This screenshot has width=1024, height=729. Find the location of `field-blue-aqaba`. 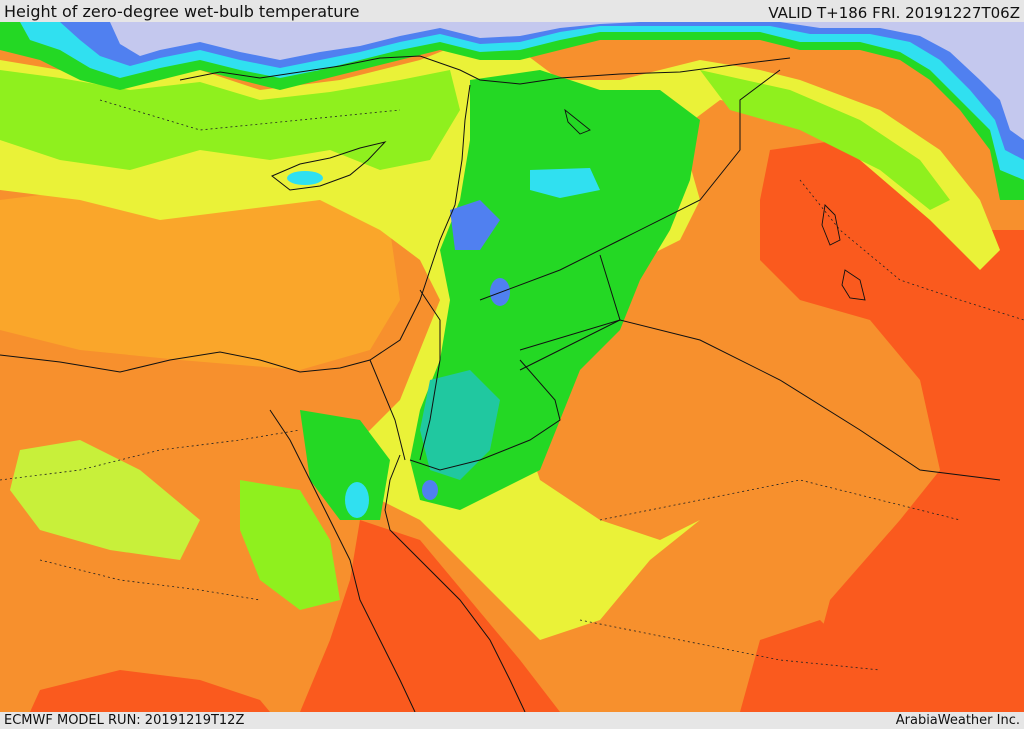

field-blue-aqaba is located at coordinates (430, 490).